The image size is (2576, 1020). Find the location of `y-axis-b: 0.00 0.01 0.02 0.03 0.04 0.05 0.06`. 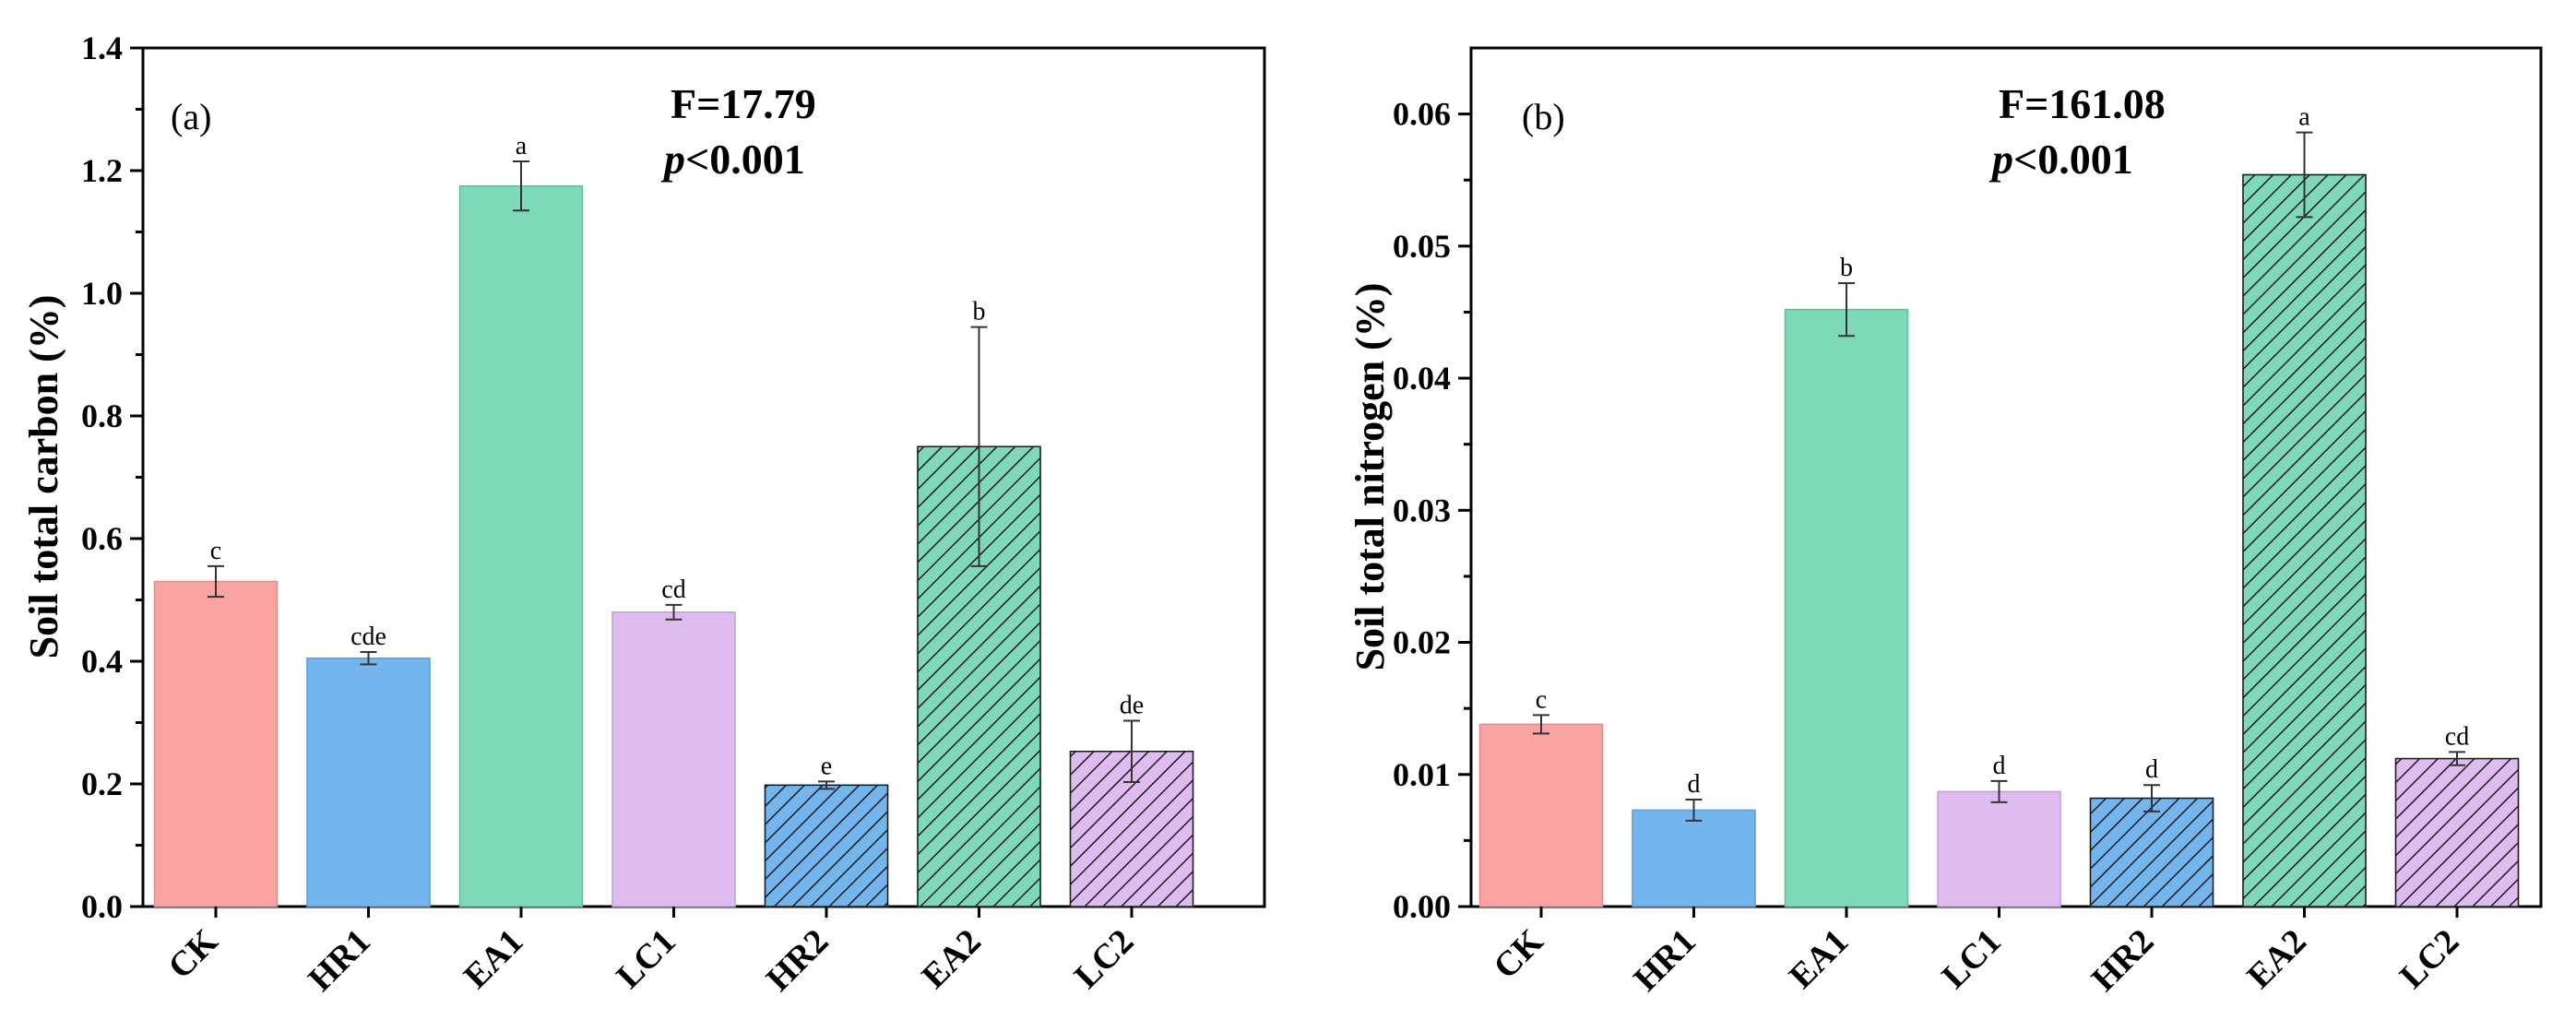

y-axis-b: 0.00 0.01 0.02 0.03 0.04 0.05 0.06 is located at coordinates (1432, 510).